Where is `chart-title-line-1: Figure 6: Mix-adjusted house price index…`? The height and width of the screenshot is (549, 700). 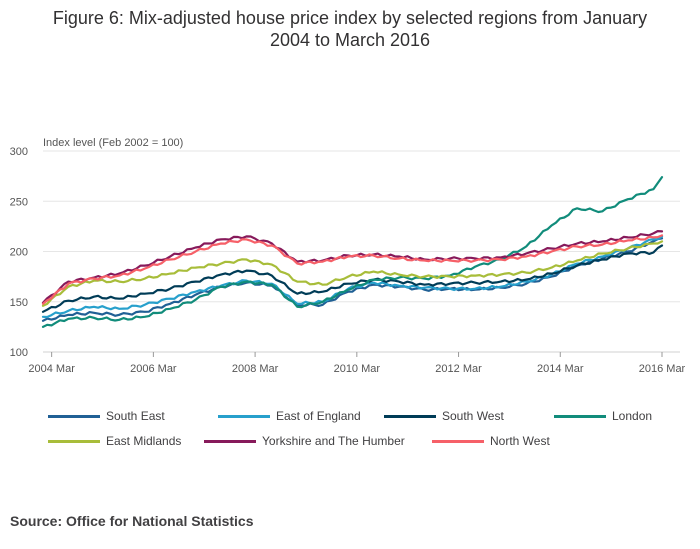 chart-title-line-1: Figure 6: Mix-adjusted house price index… is located at coordinates (350, 18).